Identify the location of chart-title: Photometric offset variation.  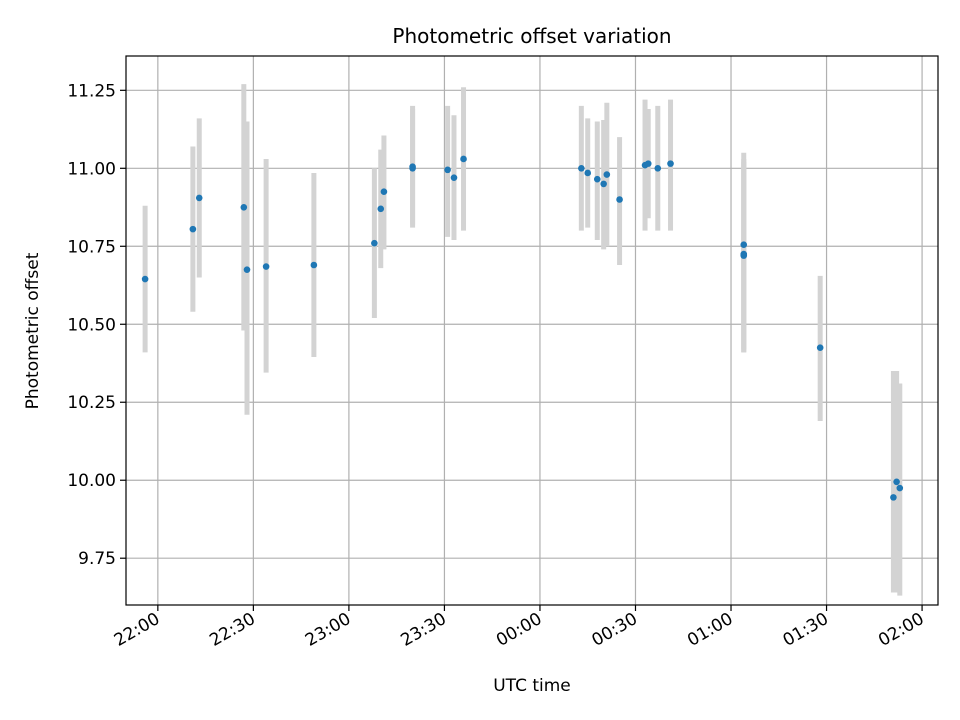
(531, 36).